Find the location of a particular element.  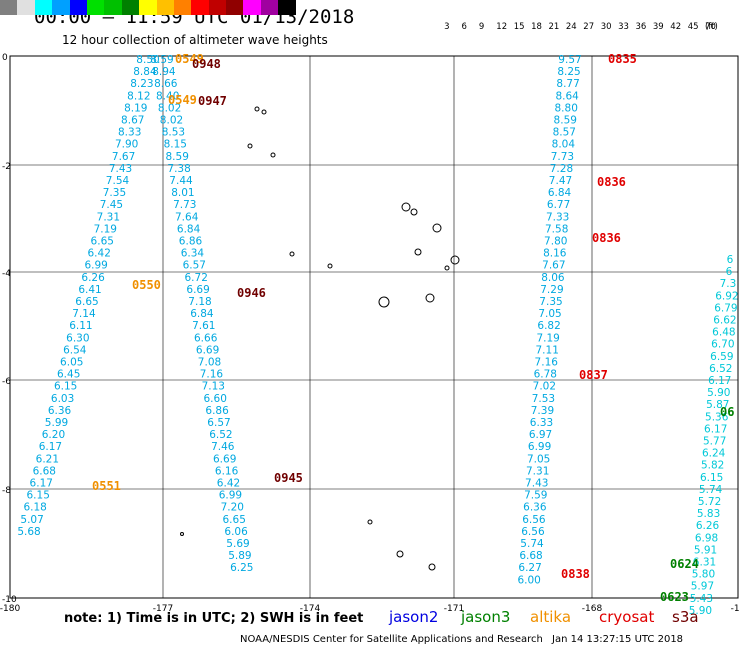

swh-value: 7.47 is located at coordinates (560, 181).